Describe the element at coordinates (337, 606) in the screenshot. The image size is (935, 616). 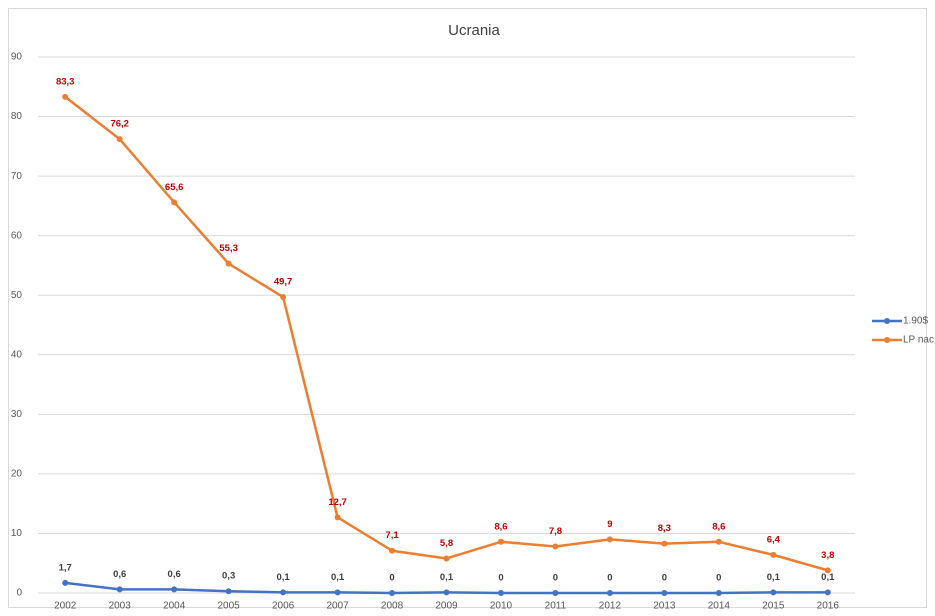
I see `x-tick-label: 2007` at that location.